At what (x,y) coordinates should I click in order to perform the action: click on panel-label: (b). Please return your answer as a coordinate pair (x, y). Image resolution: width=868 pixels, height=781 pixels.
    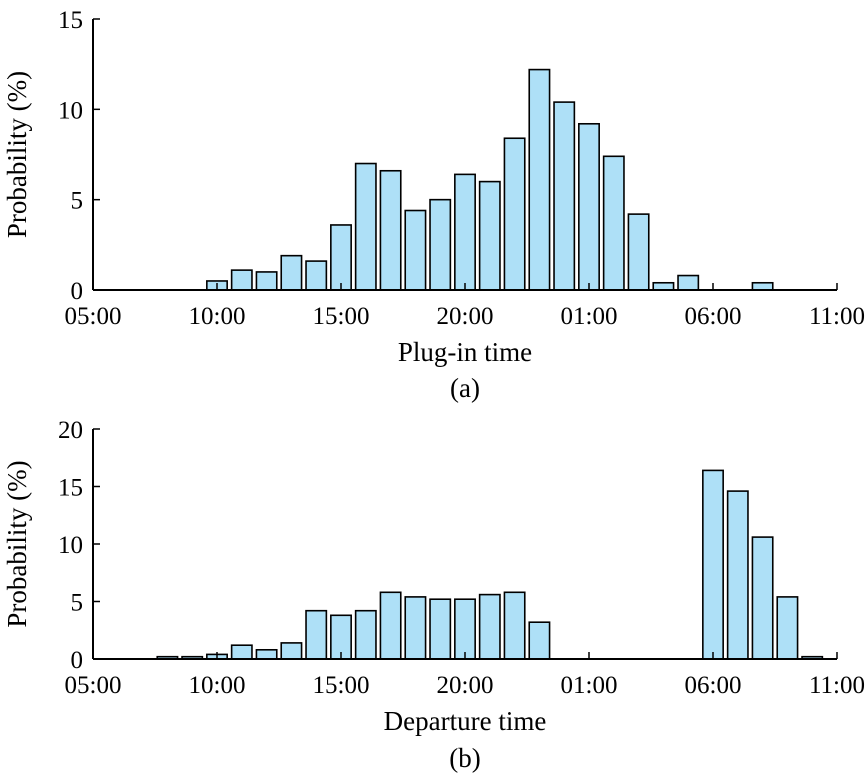
    Looking at the image, I should click on (464, 758).